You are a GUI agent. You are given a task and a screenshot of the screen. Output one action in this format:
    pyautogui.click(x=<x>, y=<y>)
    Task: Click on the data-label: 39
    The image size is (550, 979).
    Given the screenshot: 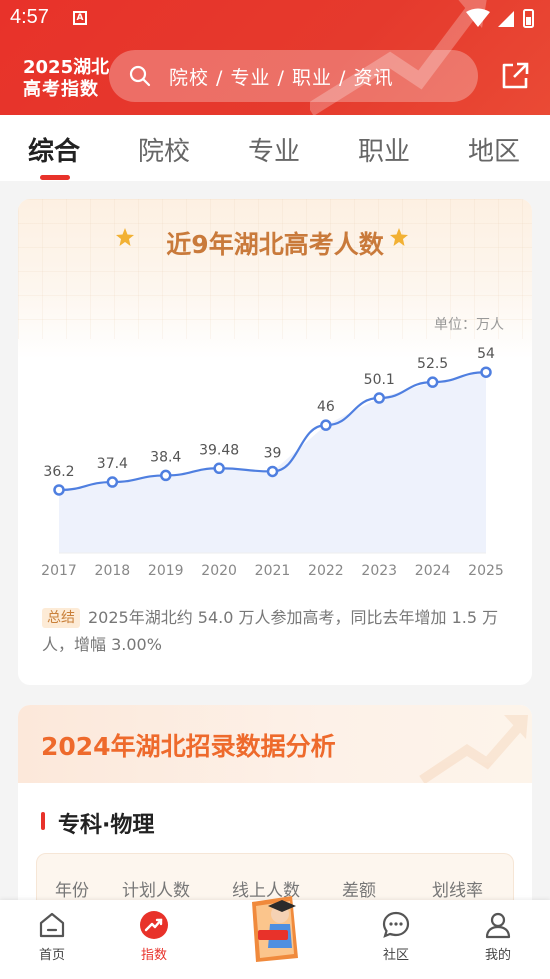 What is the action you would take?
    pyautogui.click(x=273, y=453)
    